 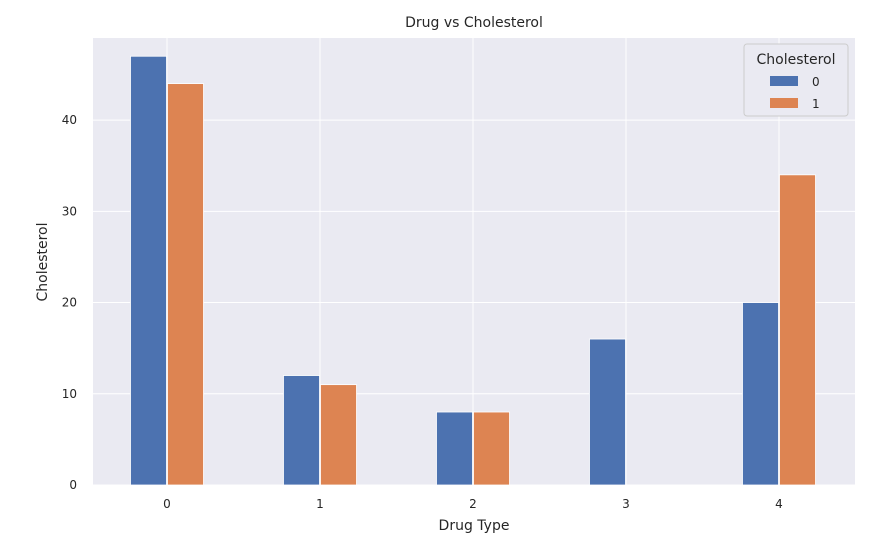 I want to click on y-tick-label: 30, so click(x=69, y=211).